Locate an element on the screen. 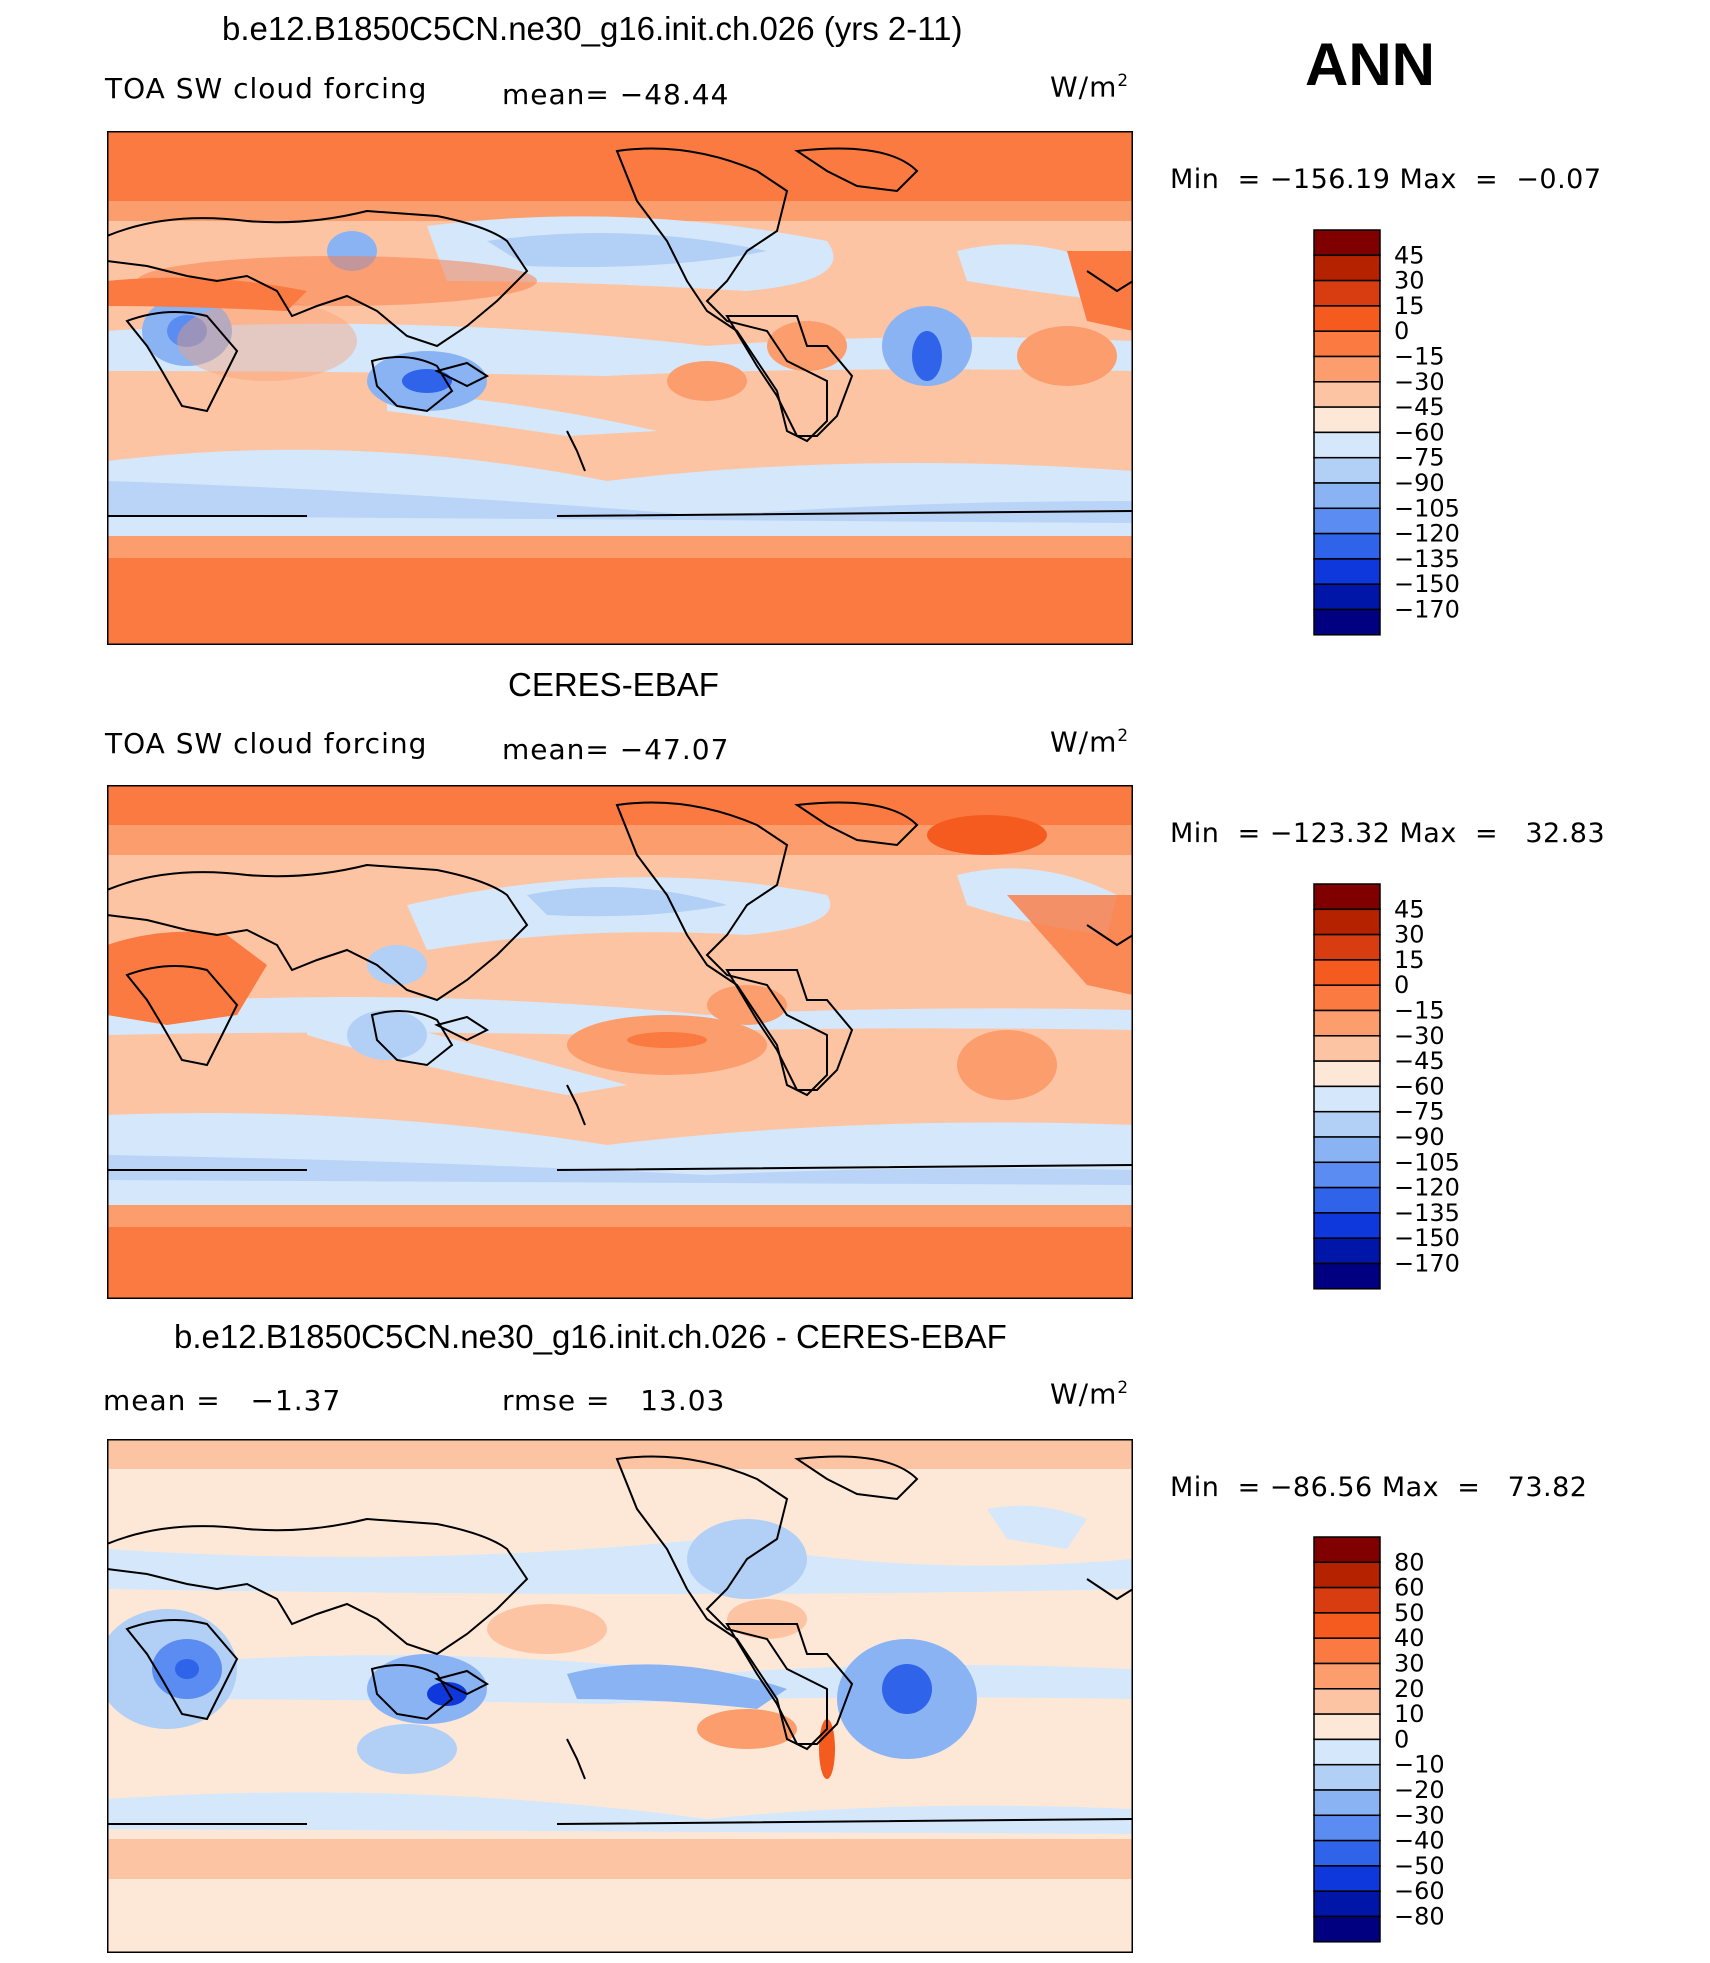  panel2-stats: Min = −123.32 Max = 32.83 is located at coordinates (1387, 833).